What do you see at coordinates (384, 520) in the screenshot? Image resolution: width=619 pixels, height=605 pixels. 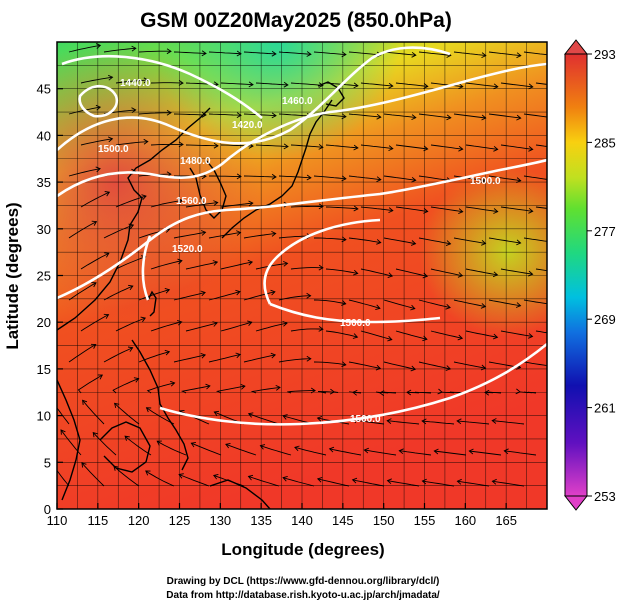 I see `x-tick-label: 150` at bounding box center [384, 520].